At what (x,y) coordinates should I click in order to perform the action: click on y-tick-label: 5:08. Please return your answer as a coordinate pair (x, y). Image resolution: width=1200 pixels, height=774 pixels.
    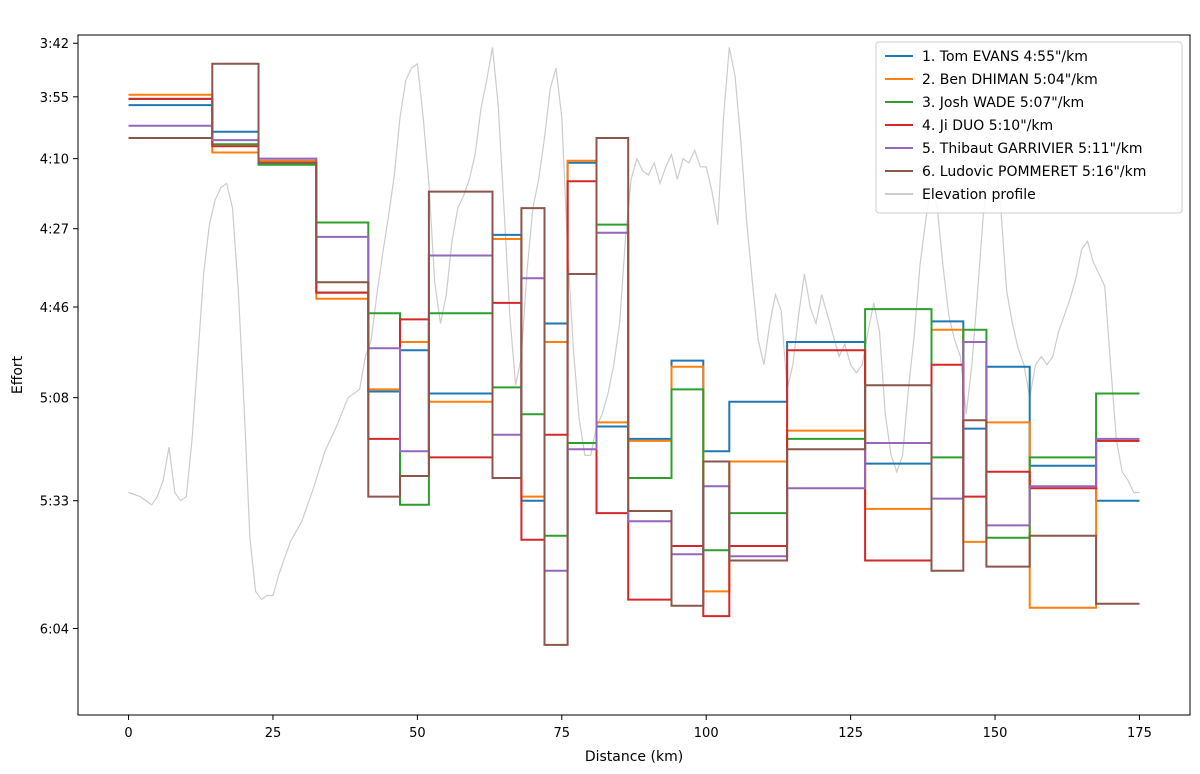
    Looking at the image, I should click on (54, 399).